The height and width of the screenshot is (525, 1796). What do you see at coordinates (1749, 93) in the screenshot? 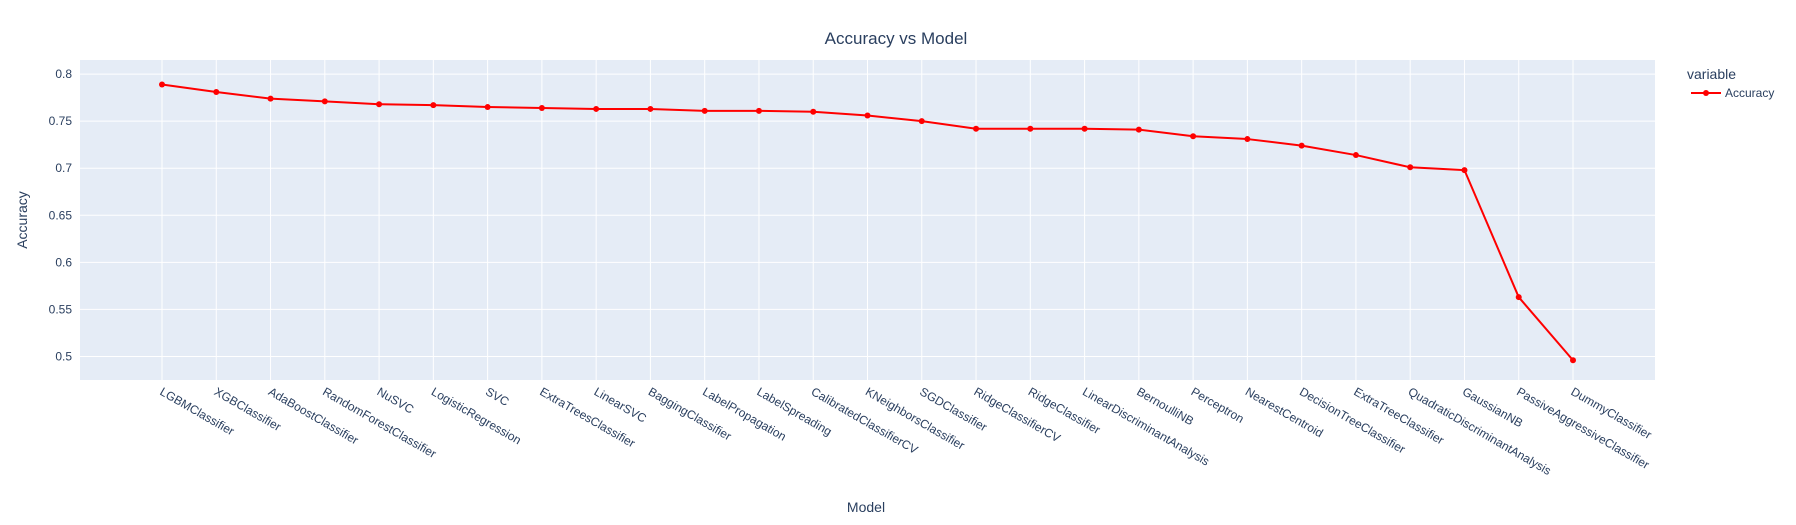
I see `legend-item-accuracy: Accuracy` at bounding box center [1749, 93].